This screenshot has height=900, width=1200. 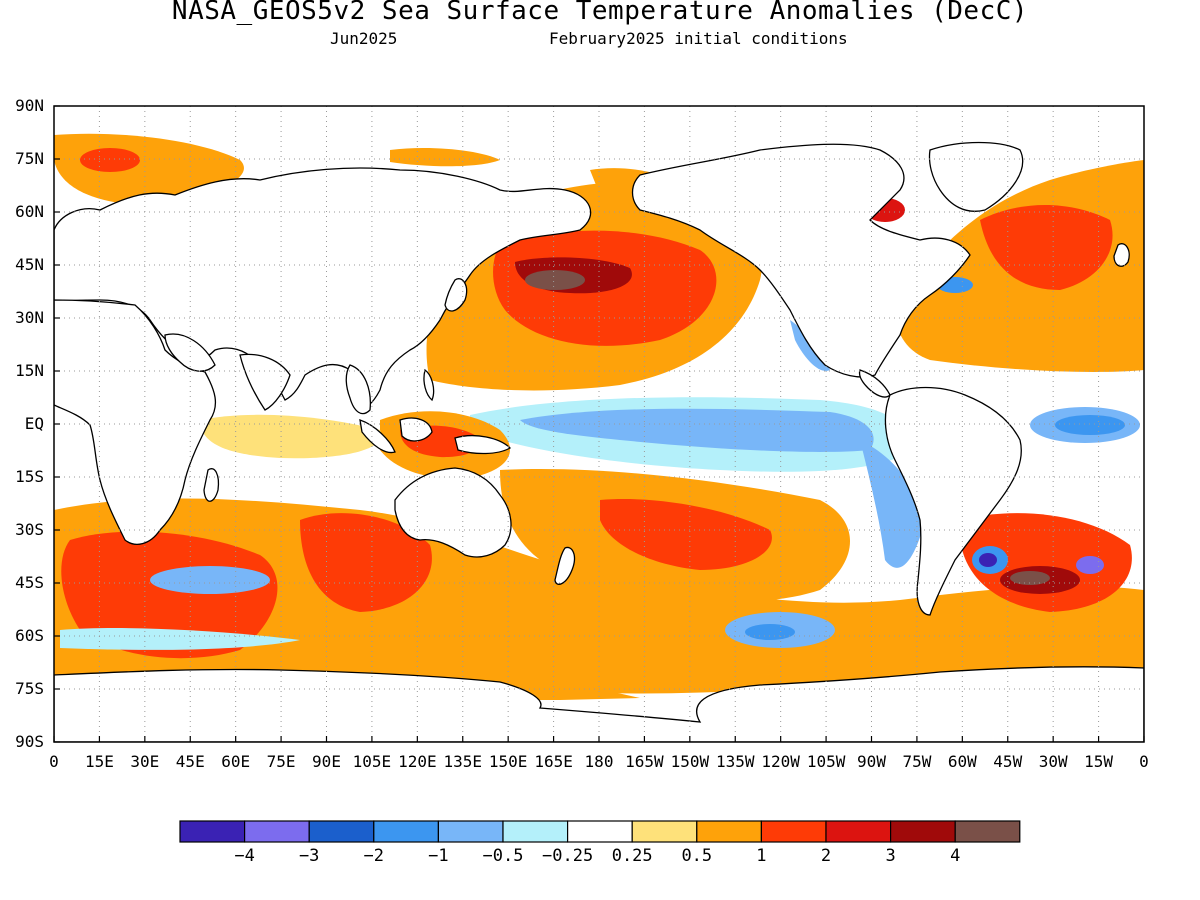 I want to click on tropical-atlantic-cooler, so click(x=1090, y=425).